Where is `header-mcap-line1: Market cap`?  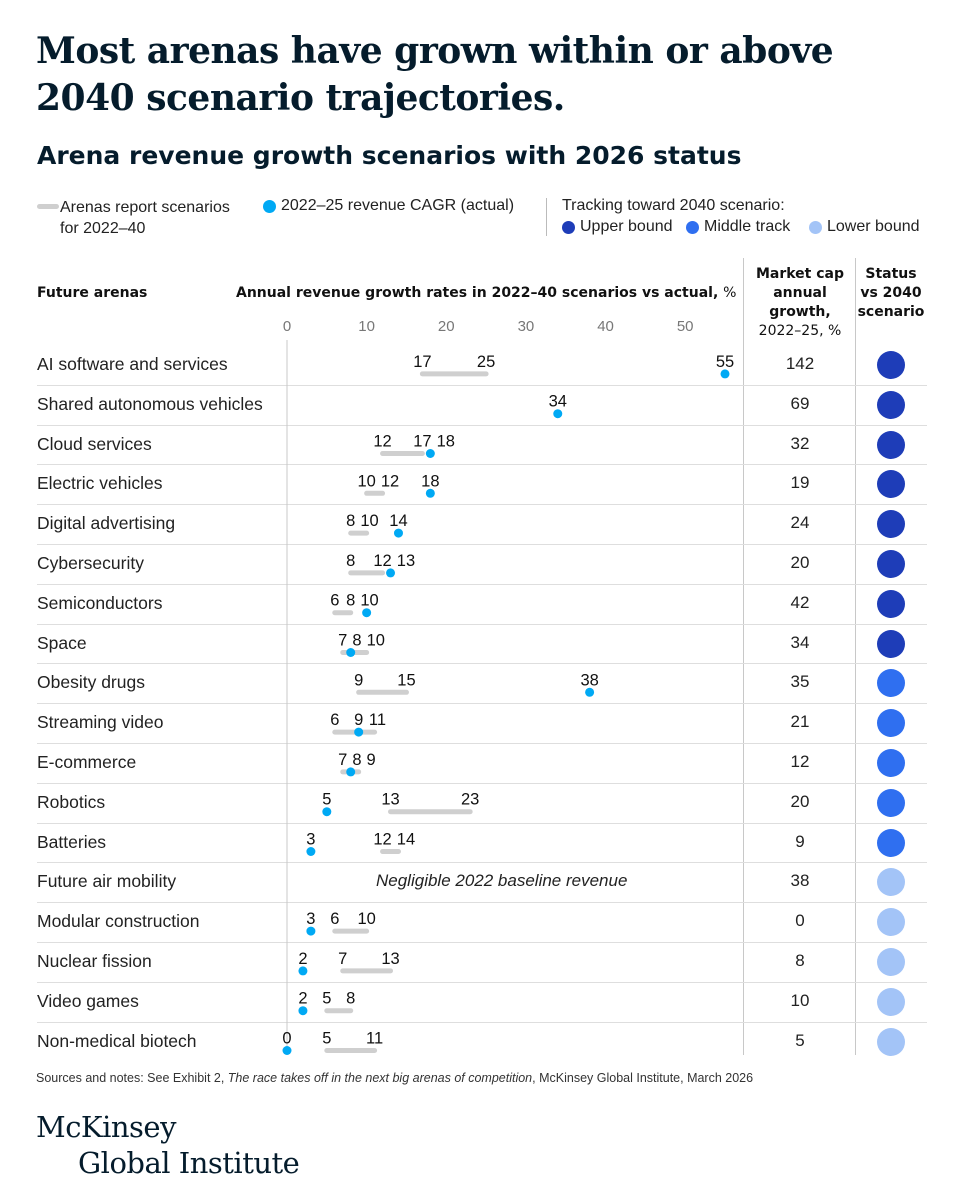 header-mcap-line1: Market cap is located at coordinates (800, 274).